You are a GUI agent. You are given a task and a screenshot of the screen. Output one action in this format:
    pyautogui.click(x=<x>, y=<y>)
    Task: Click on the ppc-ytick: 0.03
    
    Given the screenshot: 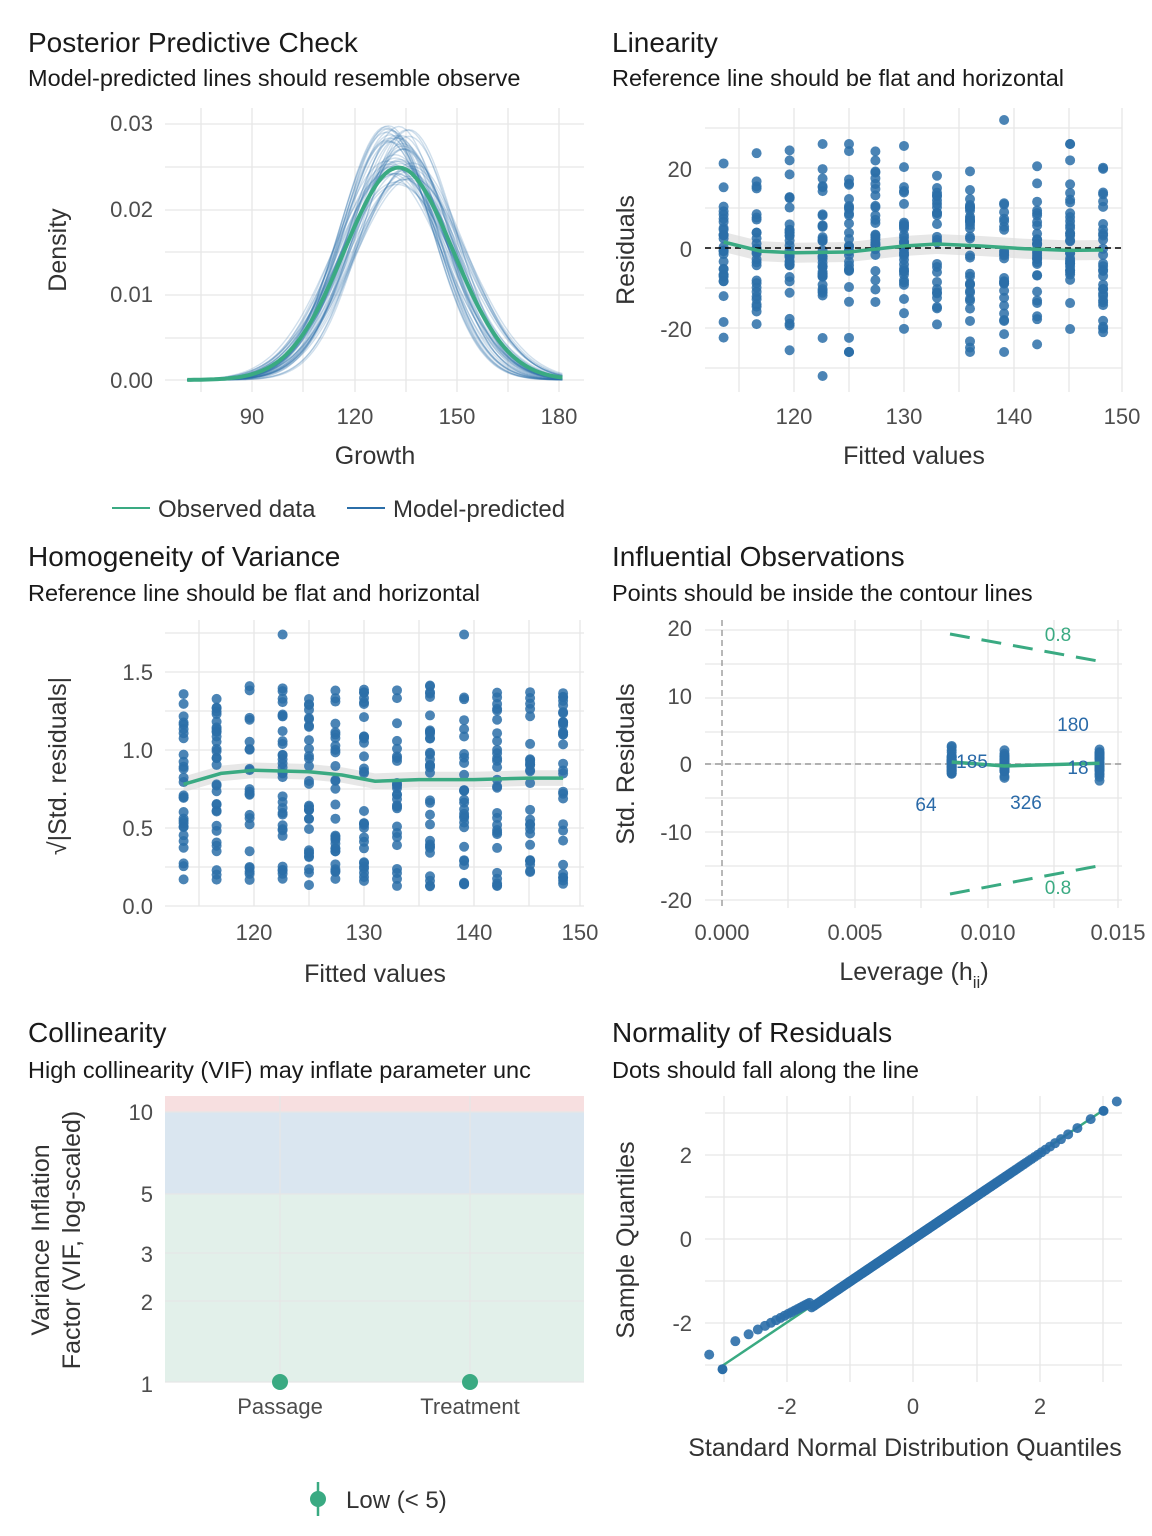 What is the action you would take?
    pyautogui.click(x=131, y=123)
    